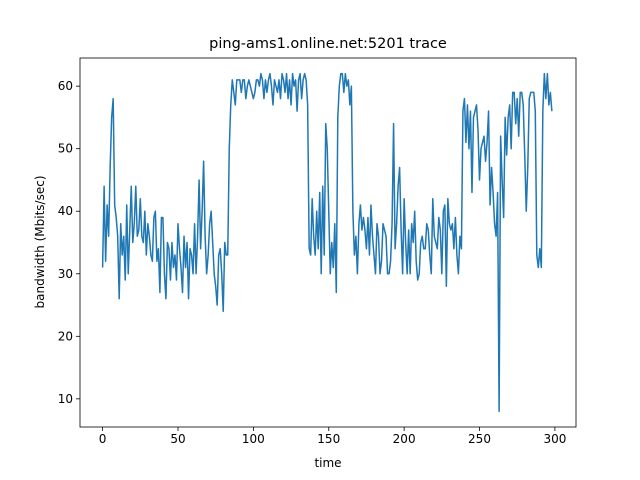 Image resolution: width=640 pixels, height=480 pixels. I want to click on x-tick-label: 200, so click(404, 439).